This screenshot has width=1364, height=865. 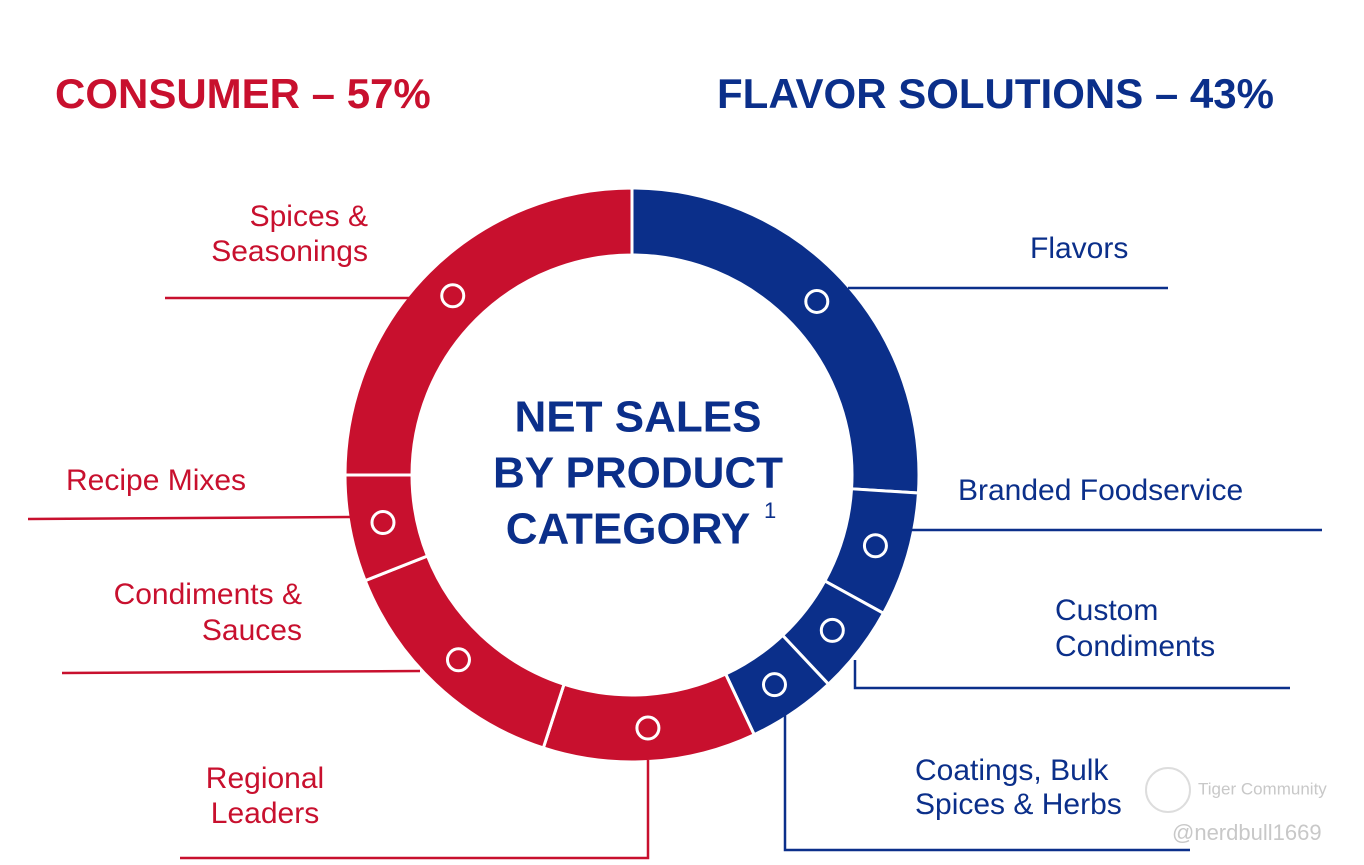 I want to click on center-text: NET SALES, so click(x=638, y=417).